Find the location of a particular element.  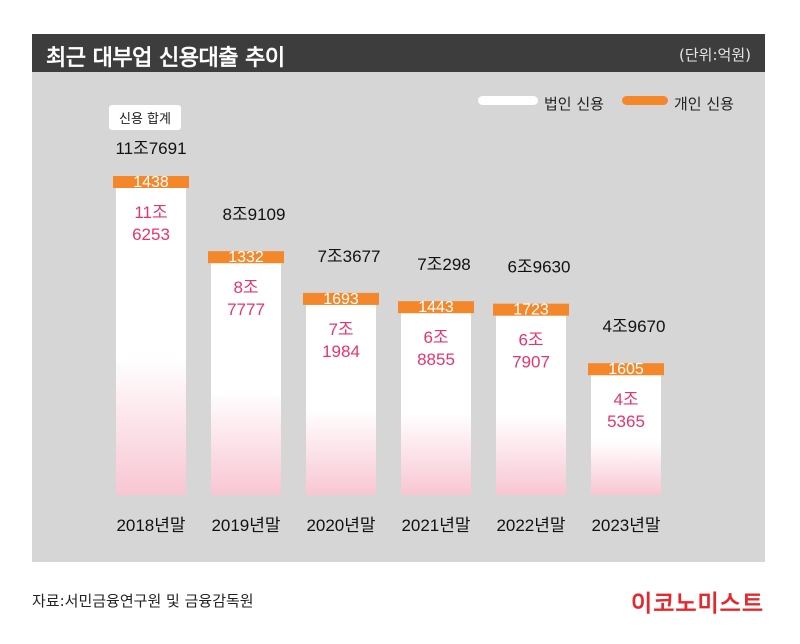

chart-title: 최근 대부업 신용대출 추이 is located at coordinates (165, 58).